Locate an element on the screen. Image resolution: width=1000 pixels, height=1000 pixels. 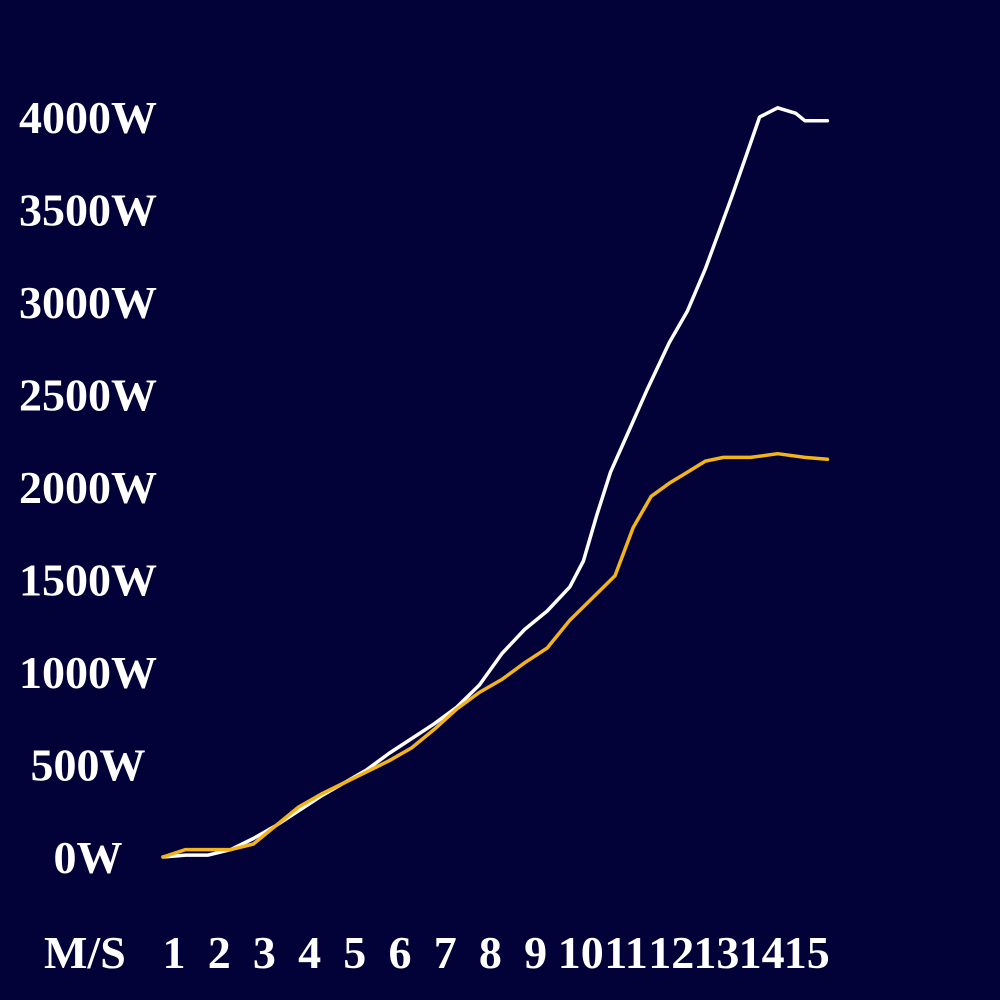
x-axis-unit-label: M/S is located at coordinates (85, 952).